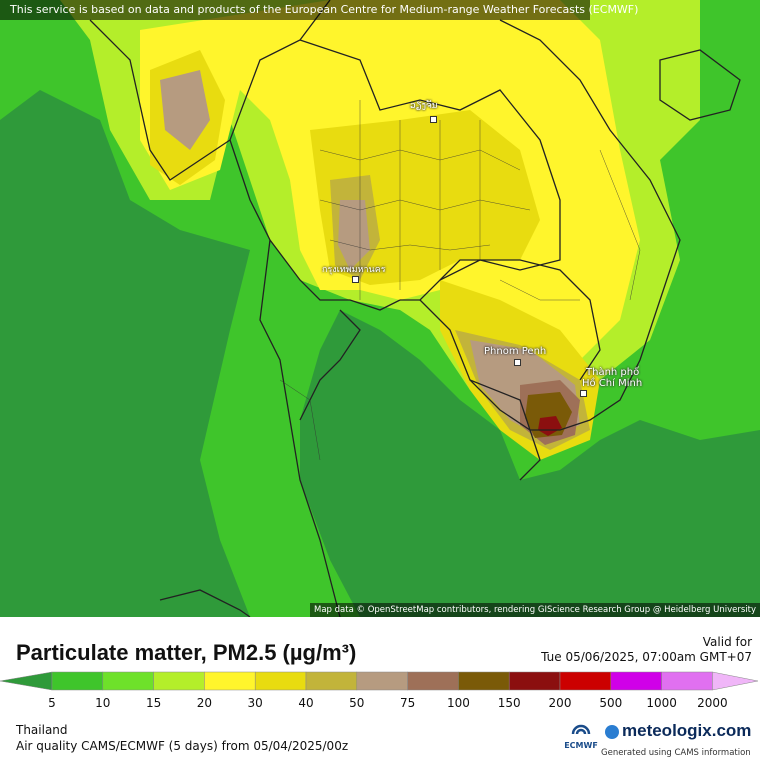 The width and height of the screenshot is (760, 760). What do you see at coordinates (153, 703) in the screenshot?
I see `color-scale-tick-label: 15` at bounding box center [153, 703].